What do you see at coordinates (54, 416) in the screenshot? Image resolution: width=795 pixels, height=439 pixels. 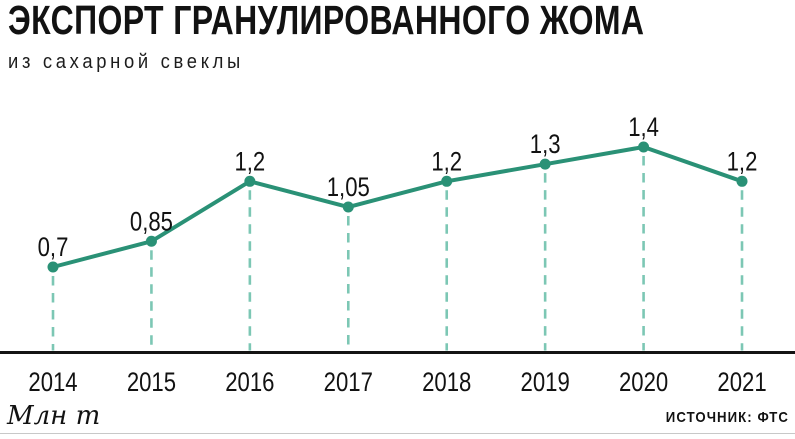 I see `unit-label: Млн т` at bounding box center [54, 416].